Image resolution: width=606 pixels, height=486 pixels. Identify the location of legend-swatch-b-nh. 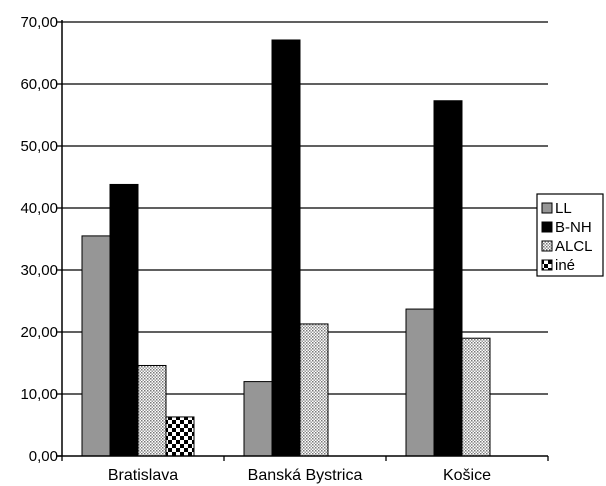
(547, 227).